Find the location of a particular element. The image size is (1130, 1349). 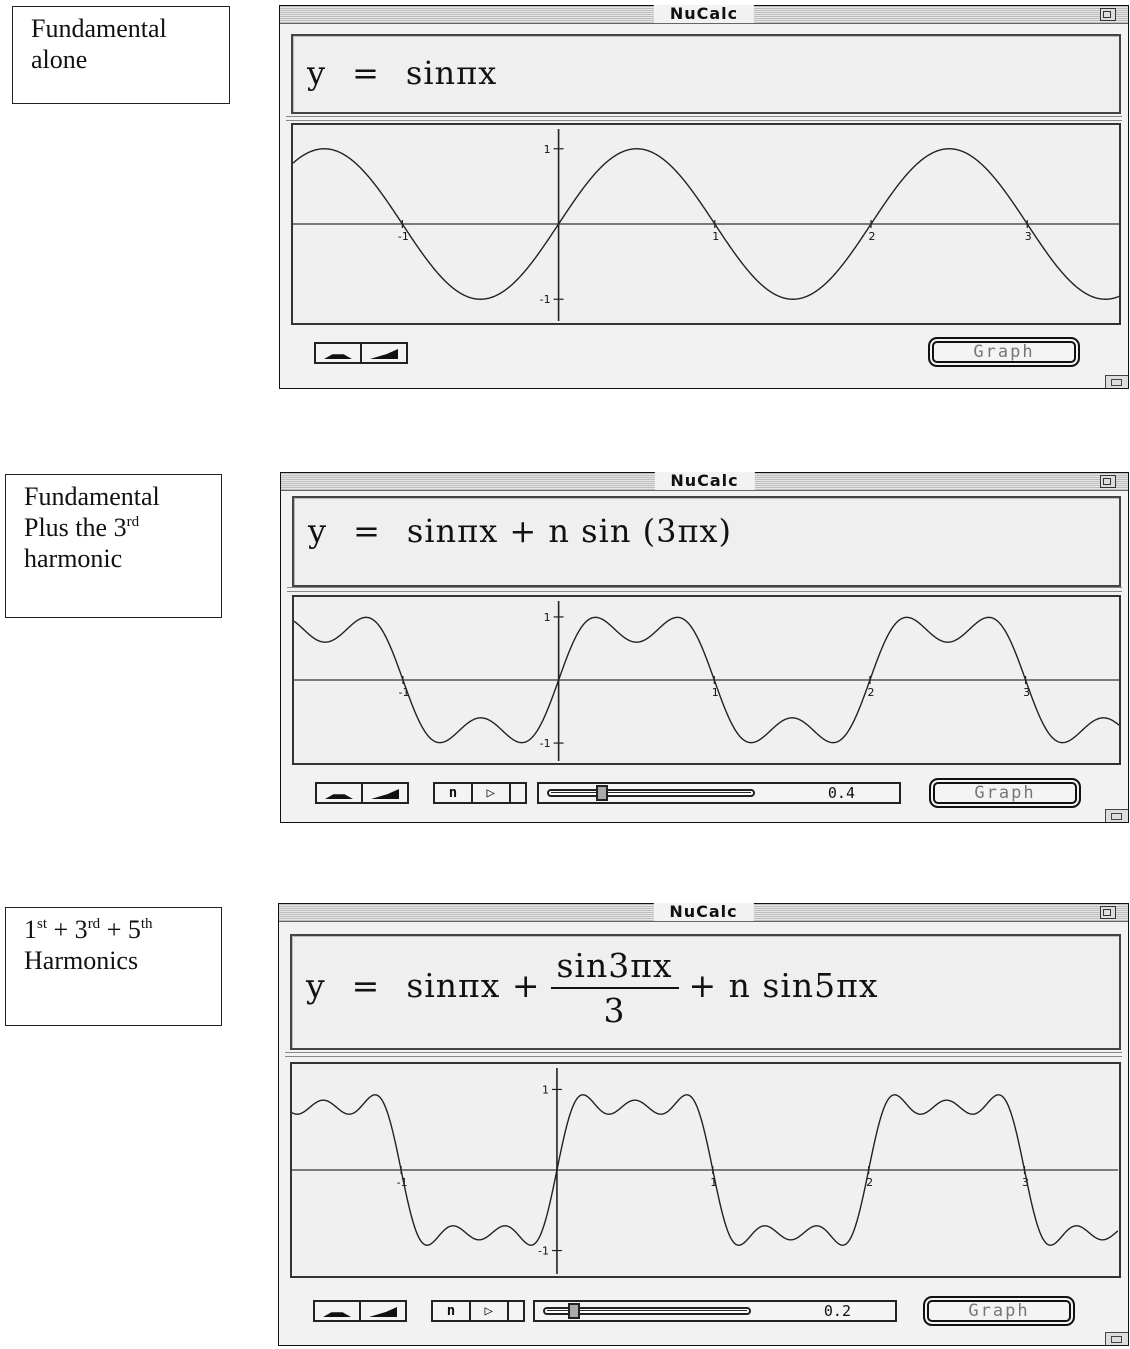

label-line-harmonic-list: 1st + 3rd + 5th is located at coordinates (122, 929).